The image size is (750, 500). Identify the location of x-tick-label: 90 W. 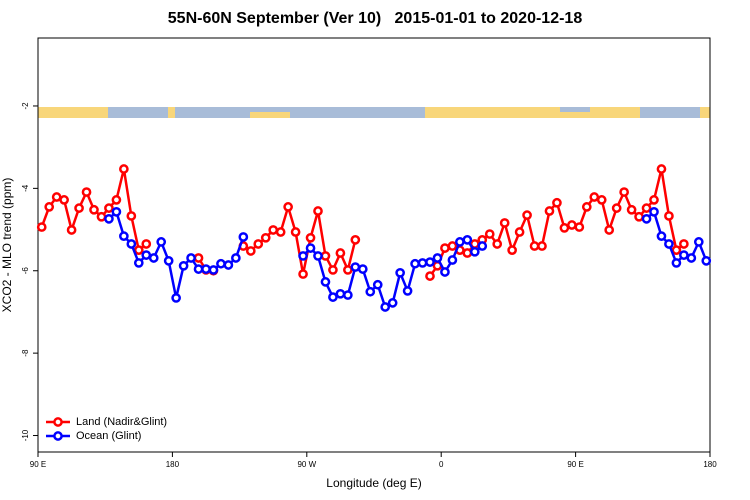
(306, 464).